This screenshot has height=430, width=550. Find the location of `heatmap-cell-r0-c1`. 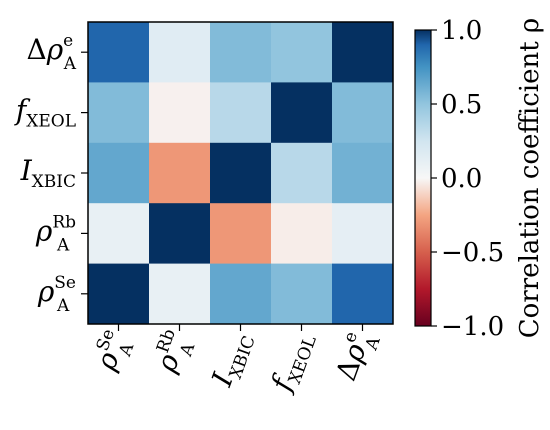

heatmap-cell-r0-c1 is located at coordinates (180, 52).